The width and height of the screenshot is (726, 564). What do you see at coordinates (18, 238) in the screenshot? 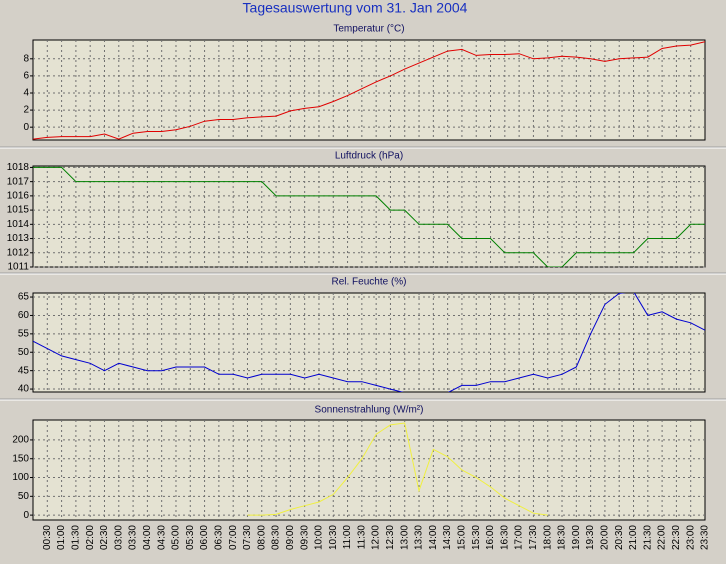
I see `y-tick-label: 1013` at bounding box center [18, 238].